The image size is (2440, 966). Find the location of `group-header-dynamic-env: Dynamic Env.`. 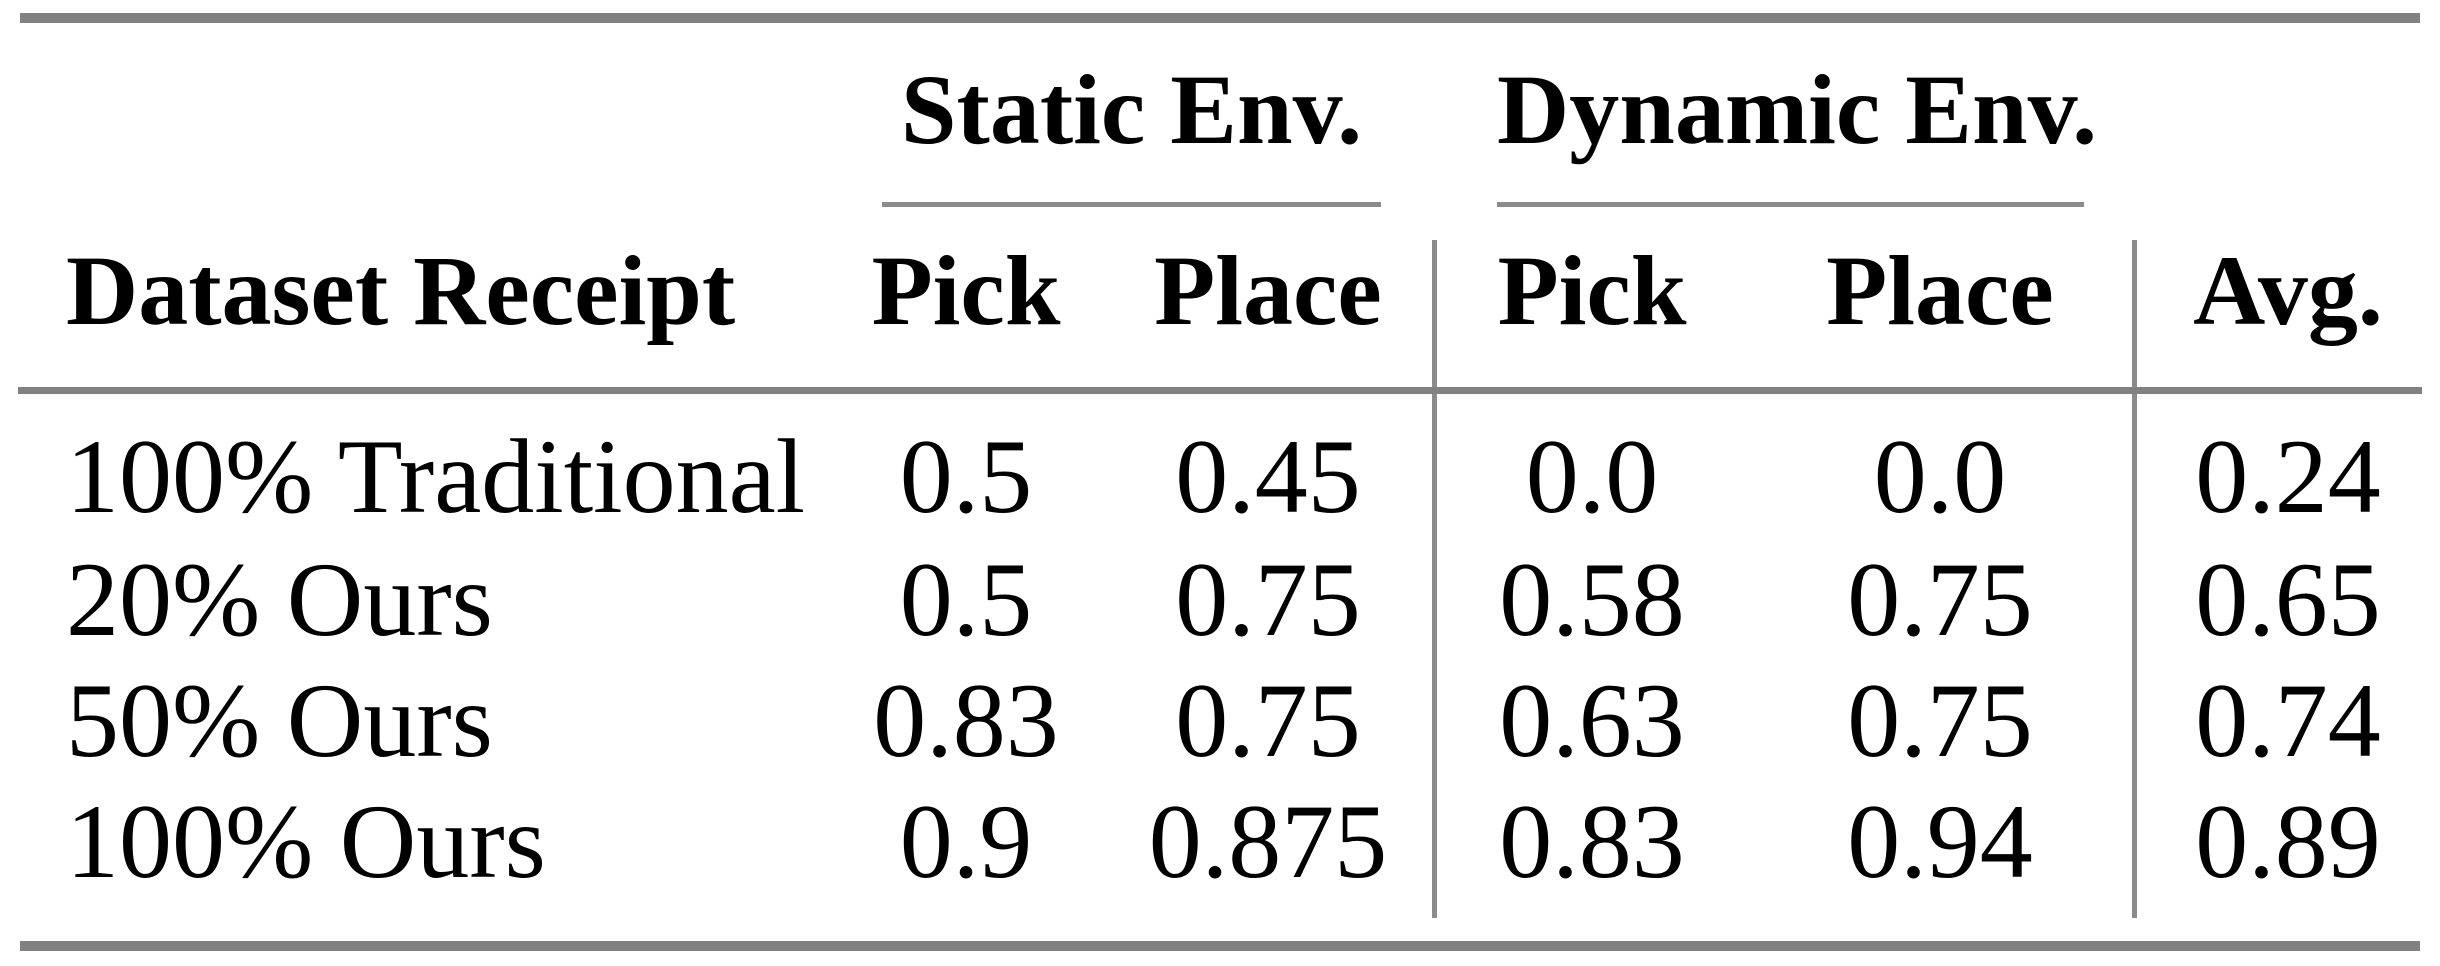

group-header-dynamic-env: Dynamic Env. is located at coordinates (1797, 109).